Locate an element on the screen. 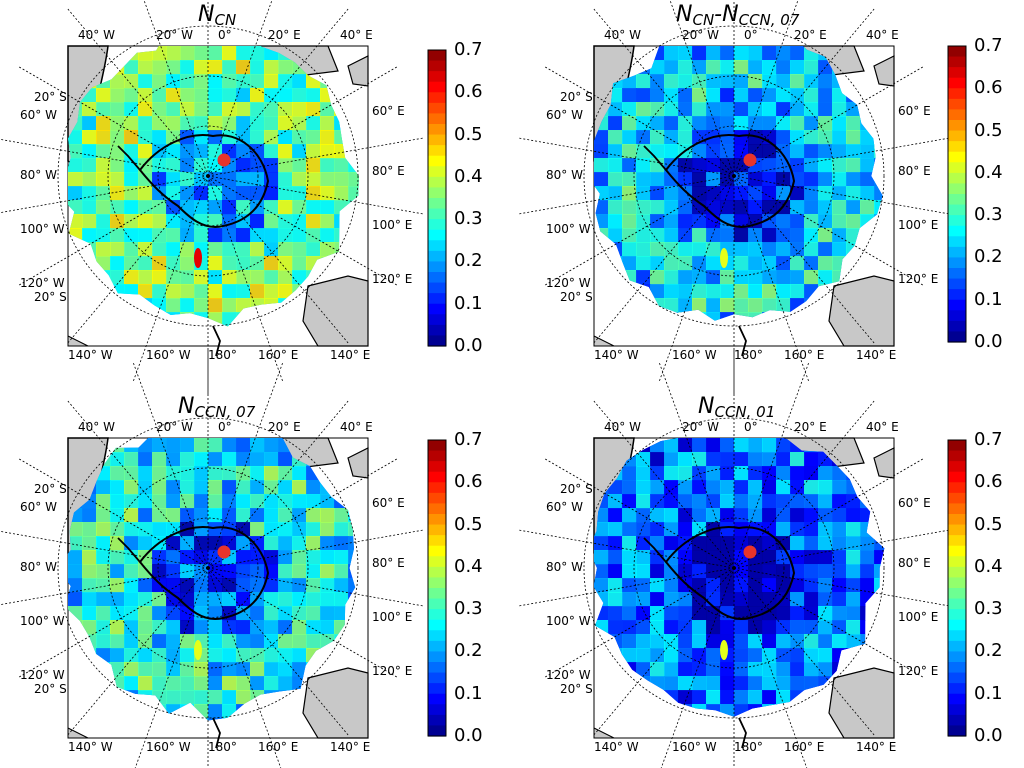  panel-title: NCN is located at coordinates (217, 15).